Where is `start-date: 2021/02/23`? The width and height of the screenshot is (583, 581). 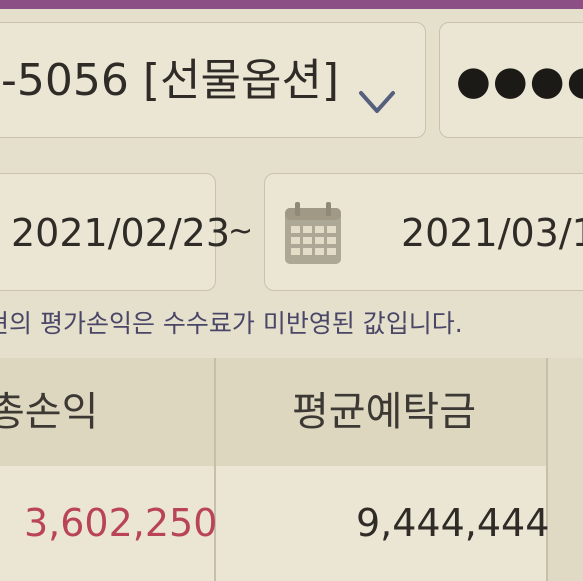 start-date: 2021/02/23 is located at coordinates (121, 233).